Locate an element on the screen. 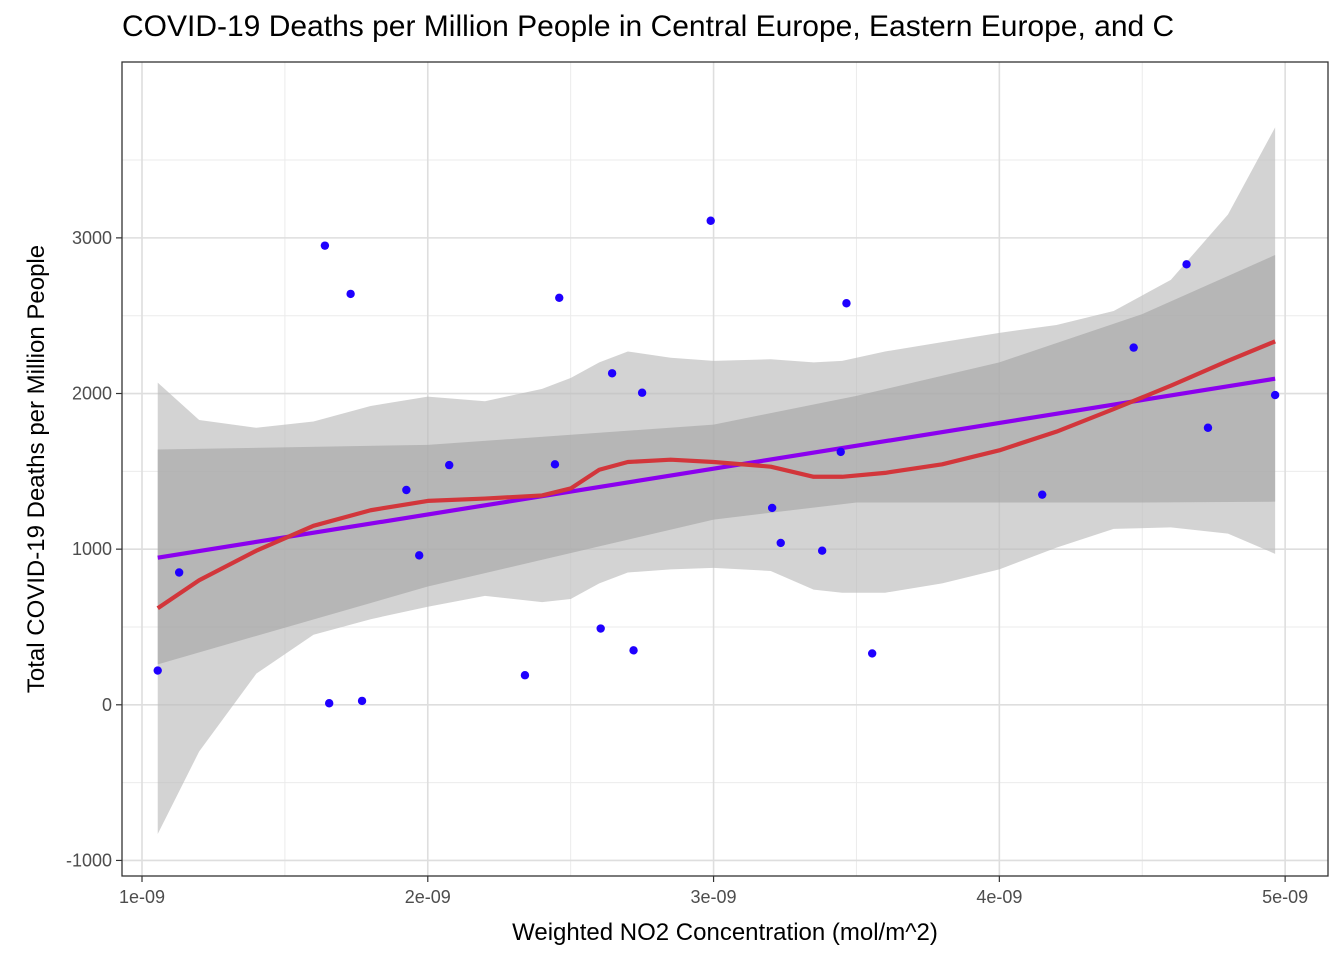 Image resolution: width=1344 pixels, height=965 pixels. x-axis-title: Weighted NO2 Concentration (mol/m^2) is located at coordinates (725, 932).